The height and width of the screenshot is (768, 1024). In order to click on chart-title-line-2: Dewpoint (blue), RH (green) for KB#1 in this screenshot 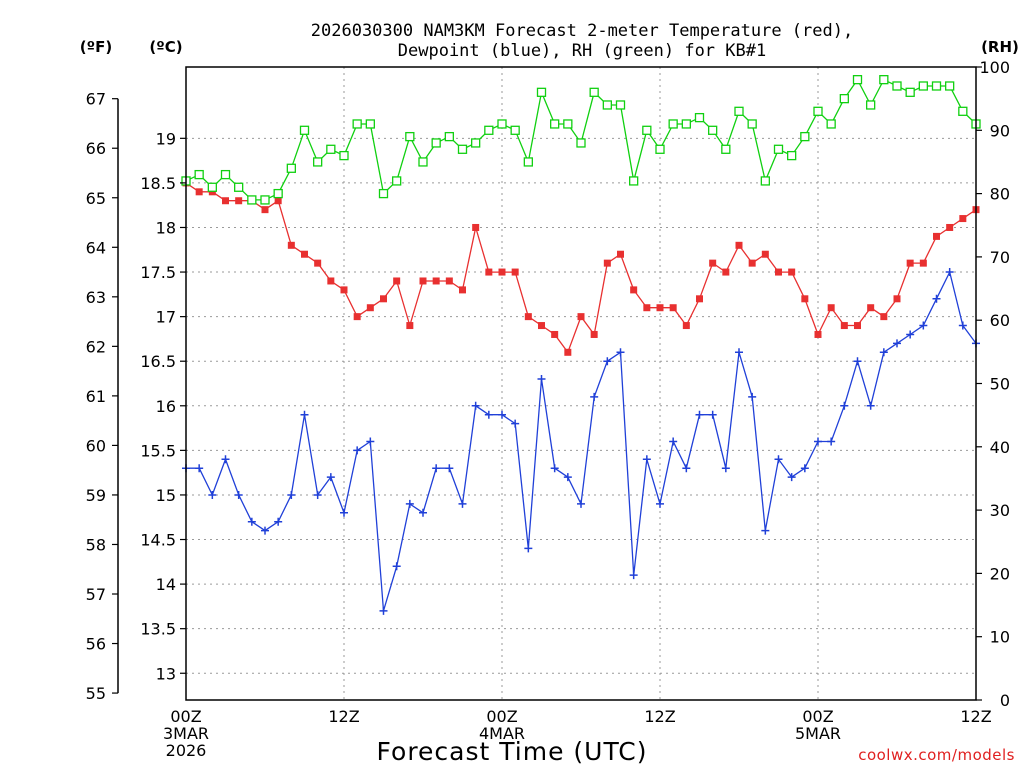, I will do `click(582, 51)`.